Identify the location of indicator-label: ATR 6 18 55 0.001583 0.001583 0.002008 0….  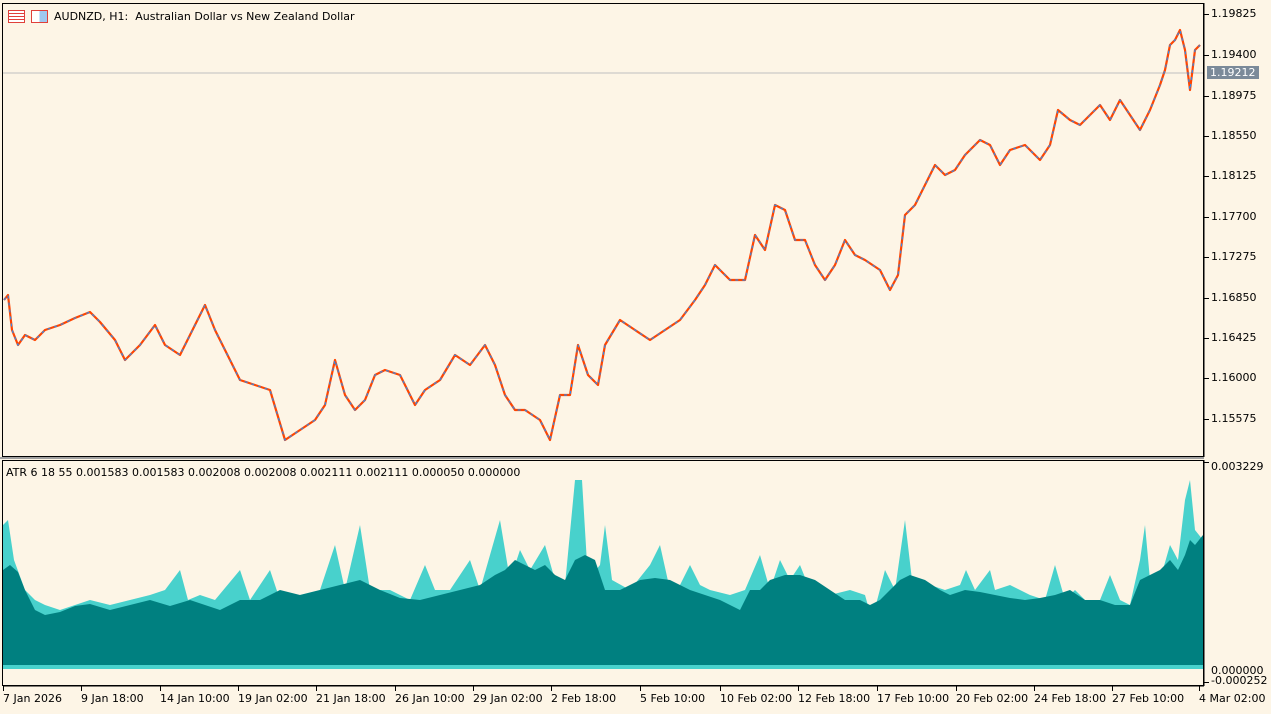
(263, 472).